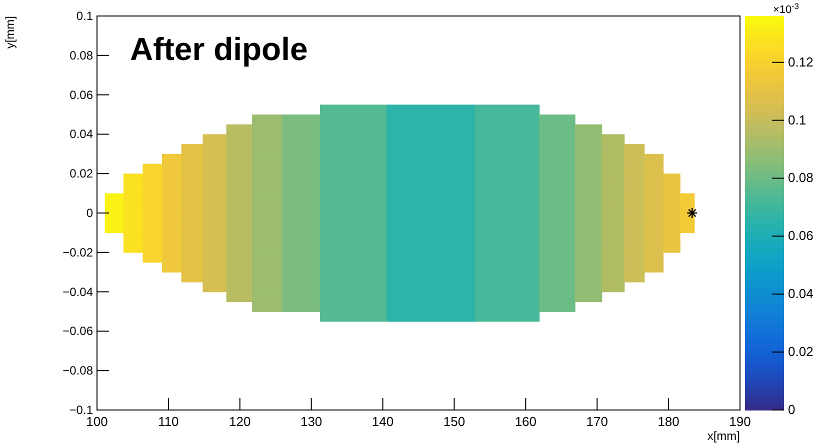  What do you see at coordinates (383, 421) in the screenshot?
I see `x-tick-label: 140` at bounding box center [383, 421].